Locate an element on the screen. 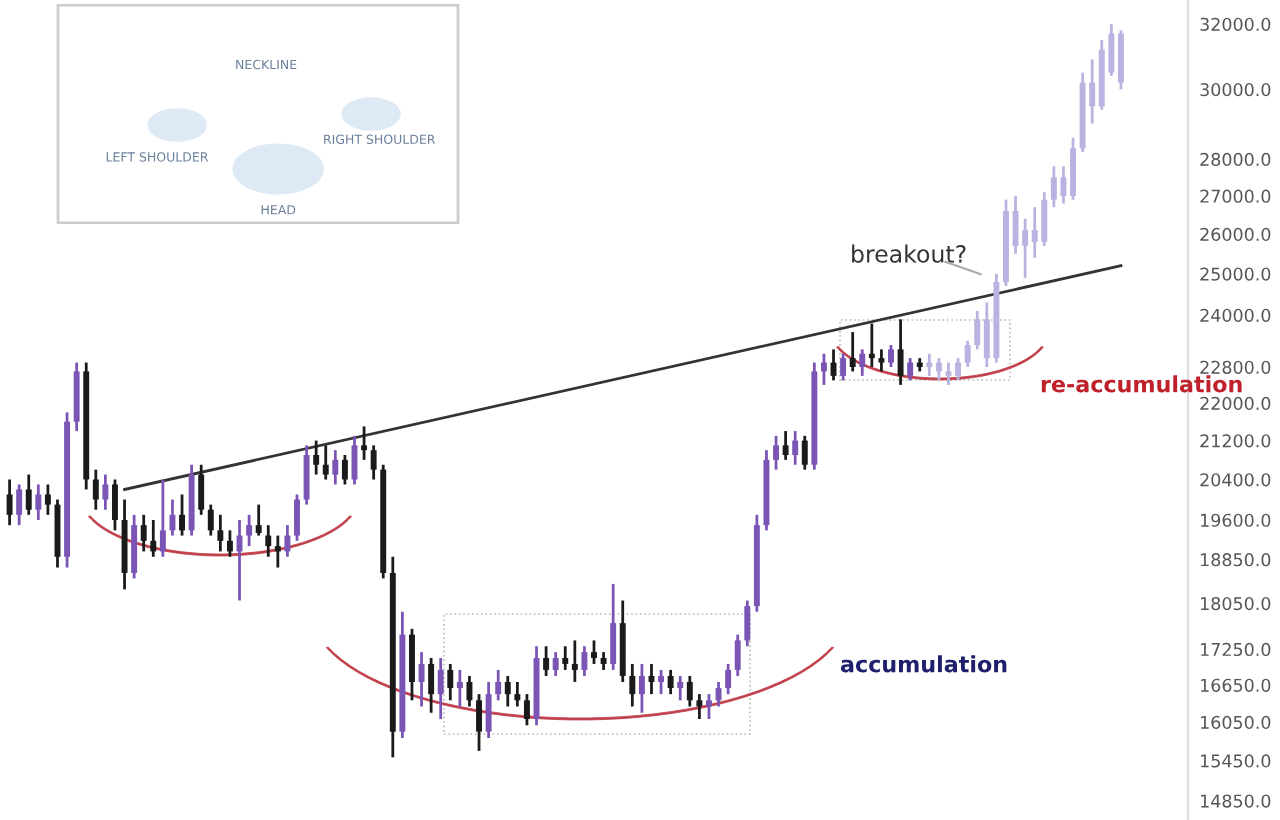  y-tick-label: 21200.0 is located at coordinates (1235, 441).